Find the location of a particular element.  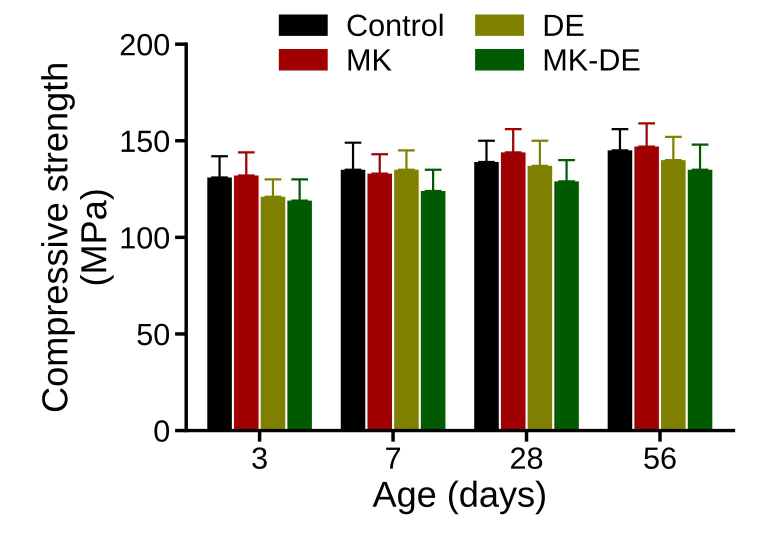

legend-label: MK-DE is located at coordinates (592, 59).